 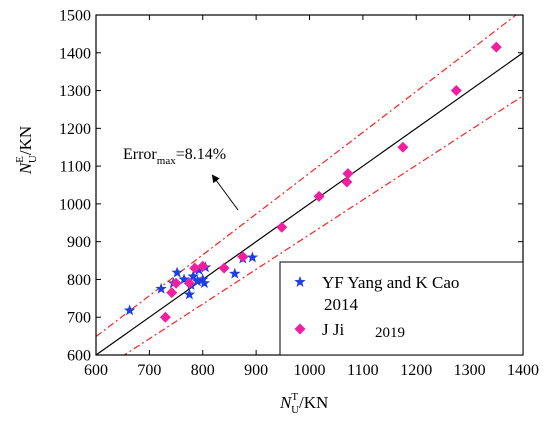 I want to click on x-tick-label: 800, so click(x=203, y=370).